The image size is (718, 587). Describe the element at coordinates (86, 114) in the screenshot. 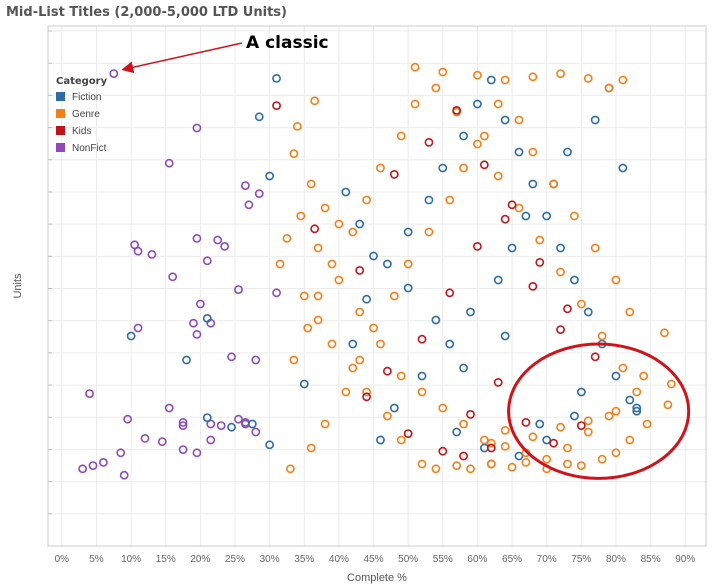

I see `legend-label: Genre` at that location.